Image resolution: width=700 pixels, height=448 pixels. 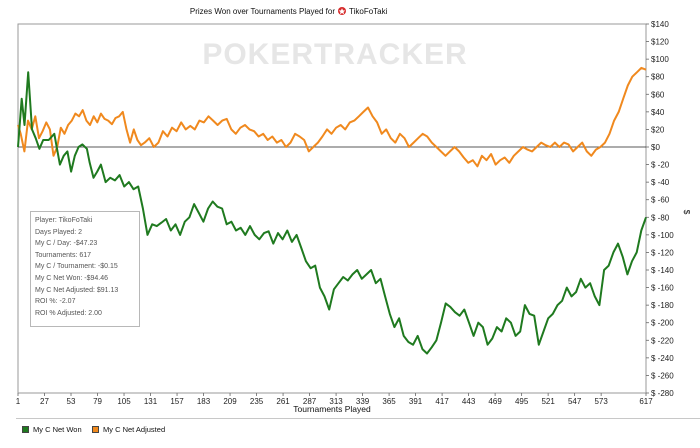 What do you see at coordinates (658, 94) in the screenshot?
I see `y-tick-label: $60` at bounding box center [658, 94].